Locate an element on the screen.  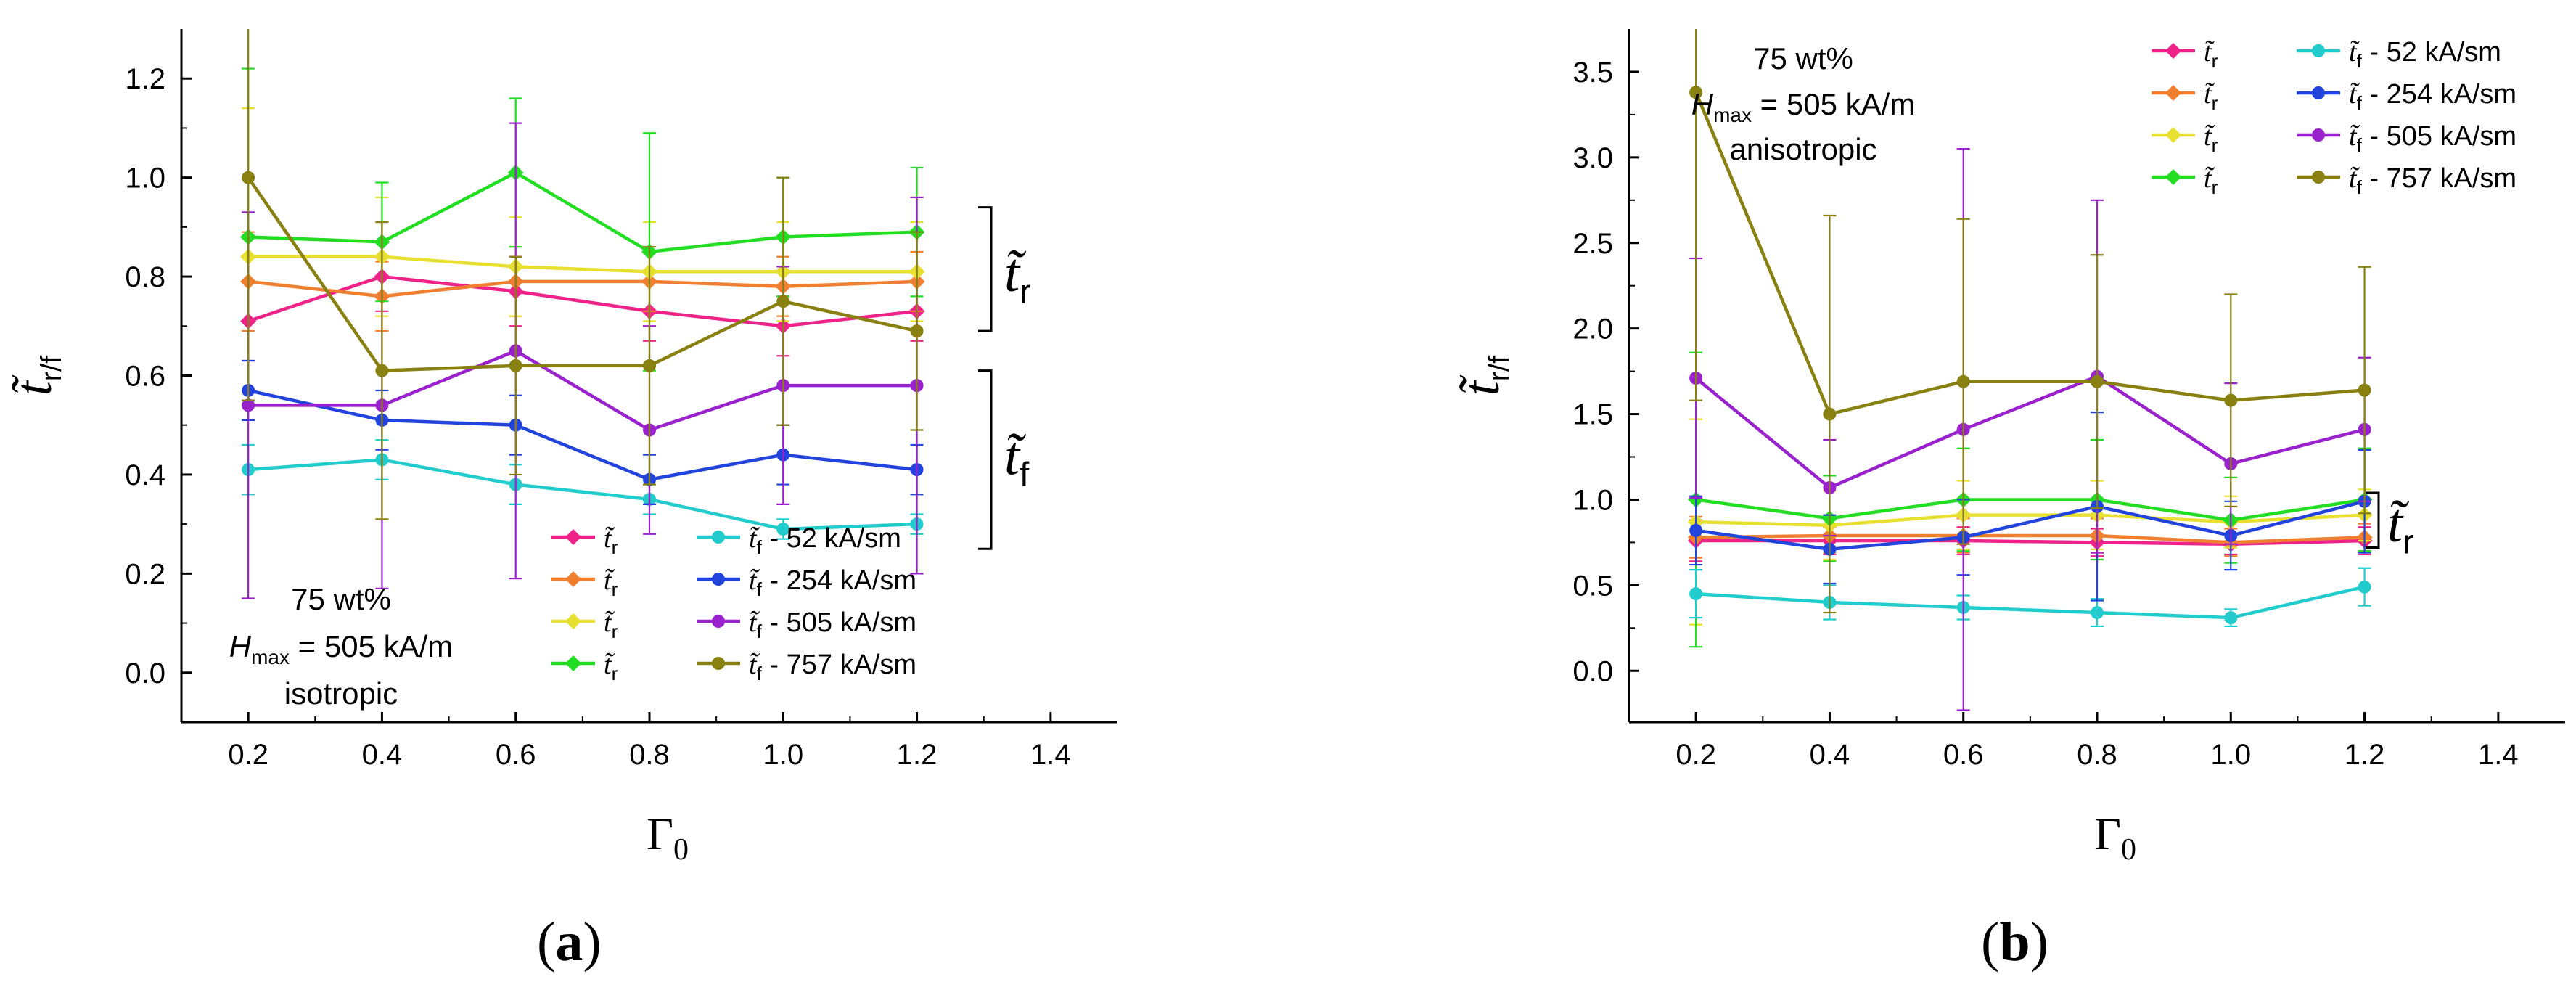
annotation-mode: anisotropic is located at coordinates (1802, 149).